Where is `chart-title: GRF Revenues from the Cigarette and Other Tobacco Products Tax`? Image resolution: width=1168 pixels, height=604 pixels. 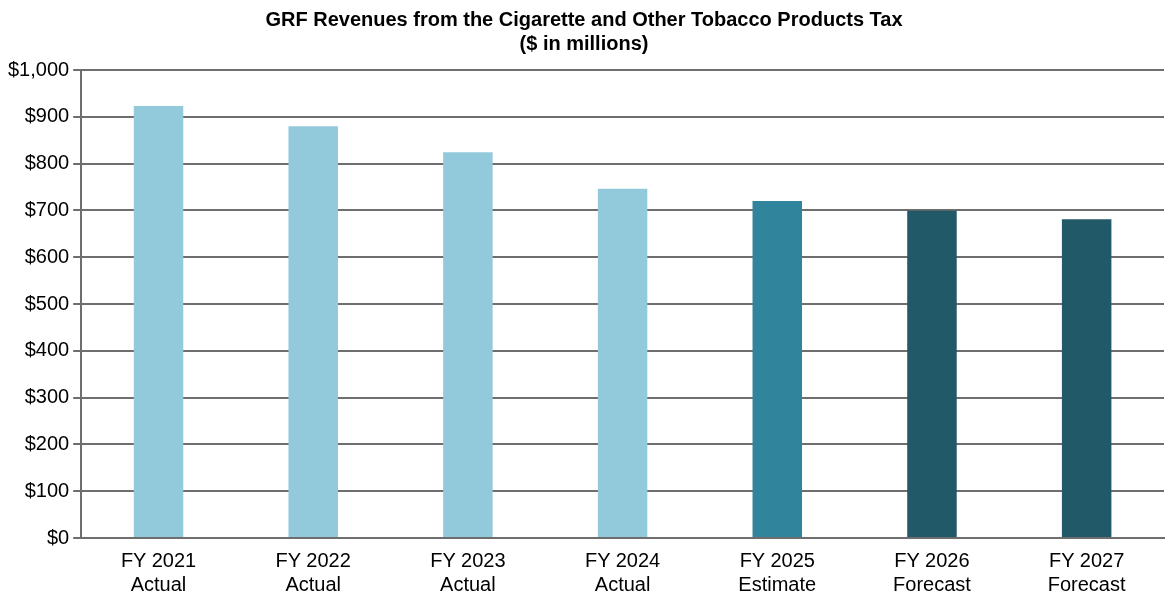
chart-title: GRF Revenues from the Cigarette and Other Tobacco Products Tax is located at coordinates (584, 18).